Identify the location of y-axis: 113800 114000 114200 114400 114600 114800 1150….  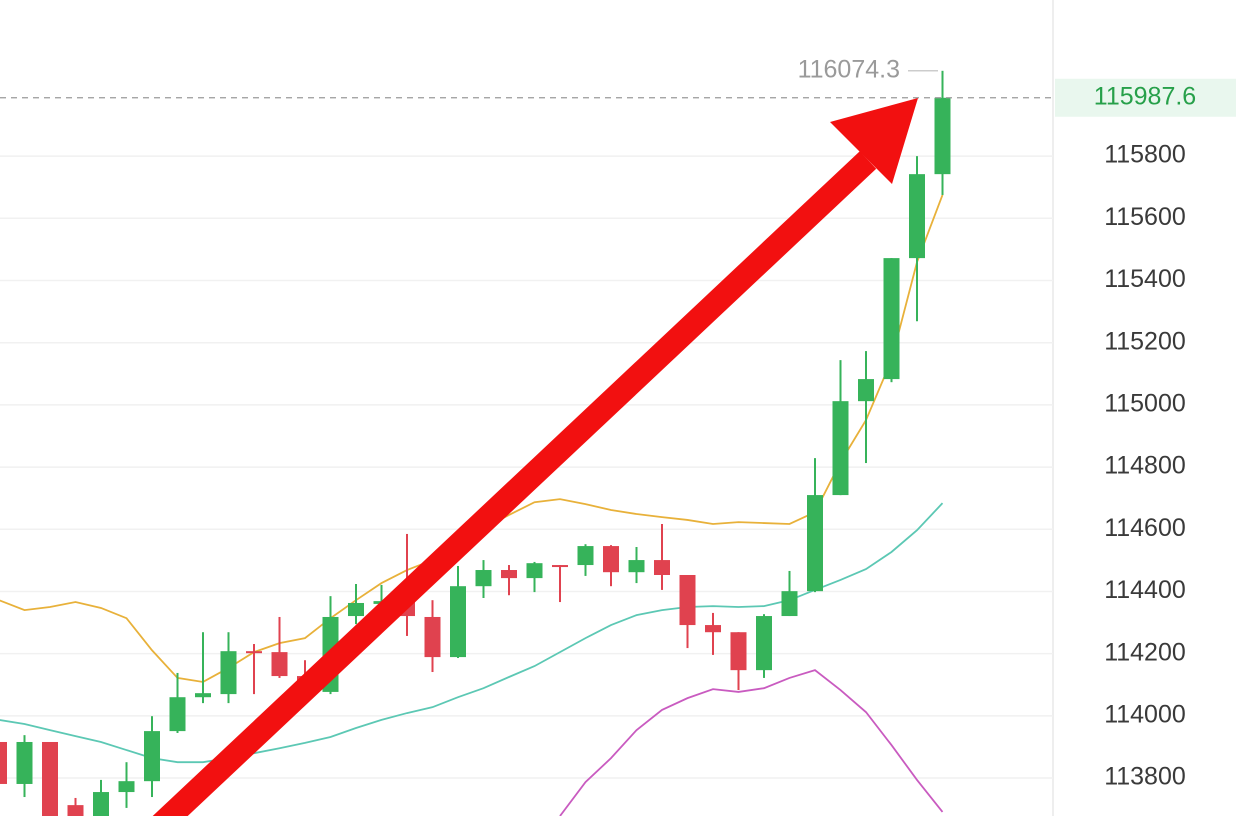
(1145, 434).